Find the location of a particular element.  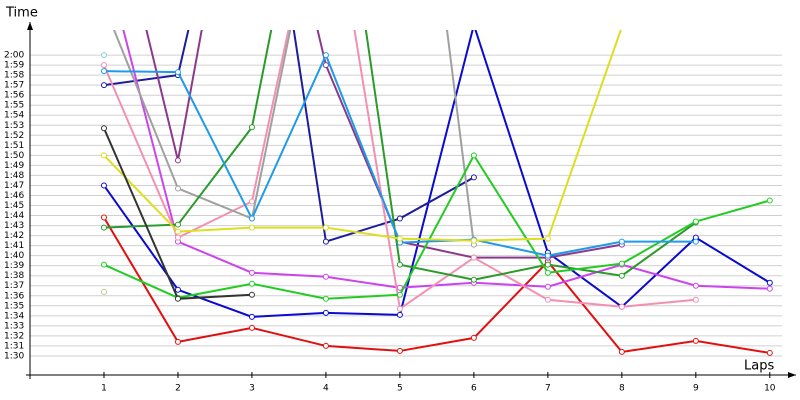

y-tick-label: 2:00 is located at coordinates (14, 56).